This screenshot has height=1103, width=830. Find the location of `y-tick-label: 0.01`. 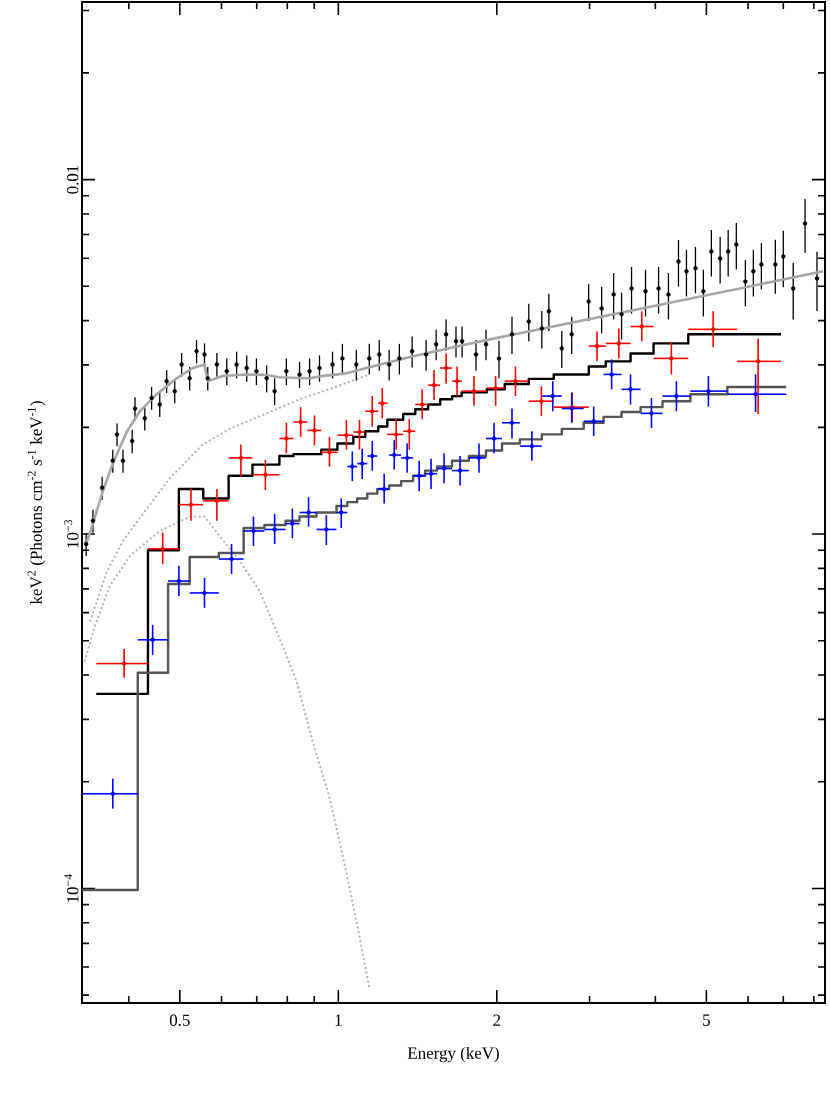

y-tick-label: 0.01 is located at coordinates (72, 179).